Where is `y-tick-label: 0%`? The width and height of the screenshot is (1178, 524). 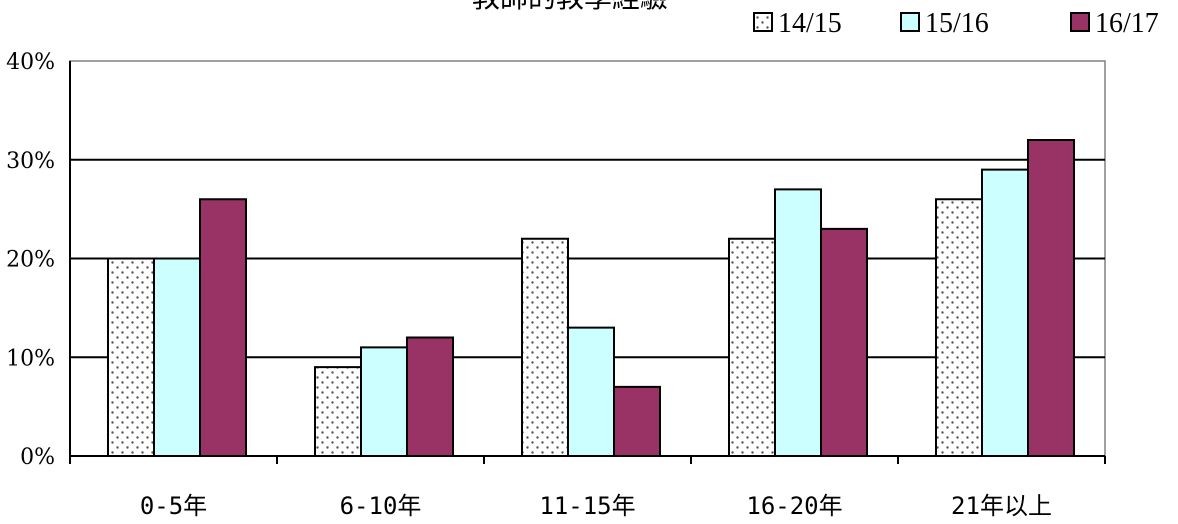
y-tick-label: 0% is located at coordinates (37, 457).